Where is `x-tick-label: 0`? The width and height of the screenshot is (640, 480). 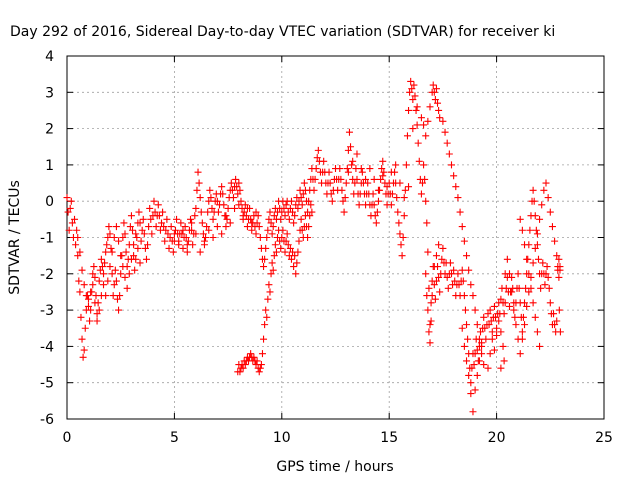 x-tick-label: 0 is located at coordinates (67, 438).